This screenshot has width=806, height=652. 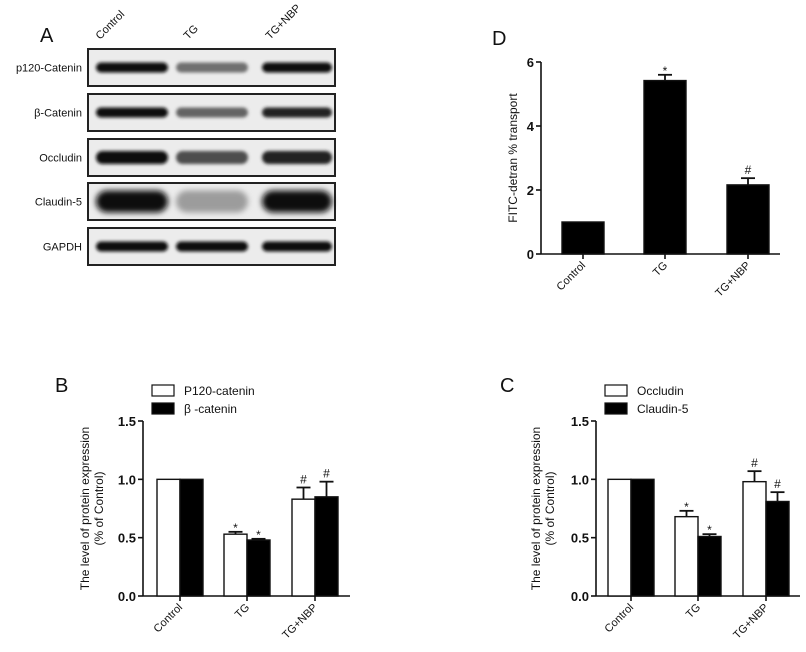 What do you see at coordinates (219, 391) in the screenshot?
I see `legend-label: P120-catenin` at bounding box center [219, 391].